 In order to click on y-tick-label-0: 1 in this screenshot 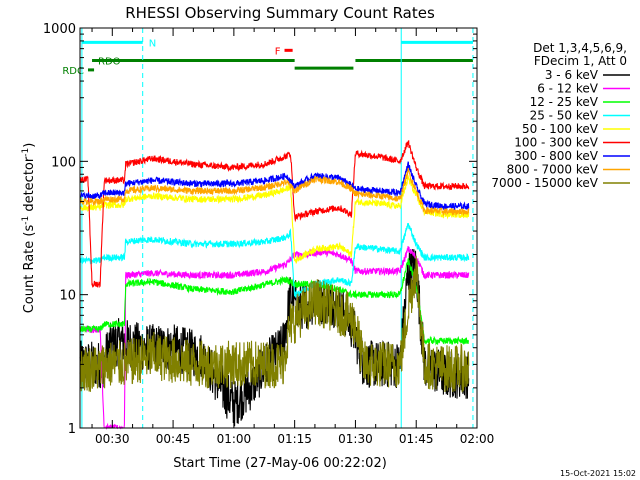, I will do `click(72, 429)`.